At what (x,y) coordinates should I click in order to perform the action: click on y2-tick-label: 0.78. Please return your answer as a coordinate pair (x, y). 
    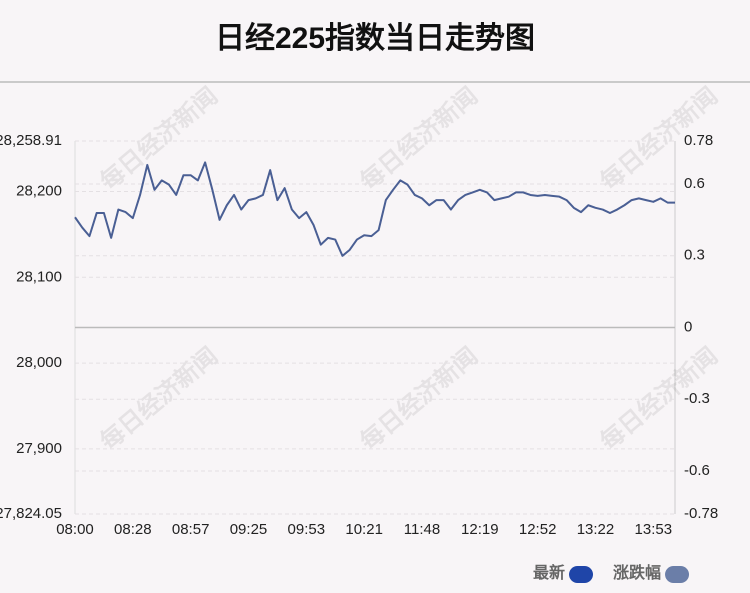
    Looking at the image, I should click on (698, 140).